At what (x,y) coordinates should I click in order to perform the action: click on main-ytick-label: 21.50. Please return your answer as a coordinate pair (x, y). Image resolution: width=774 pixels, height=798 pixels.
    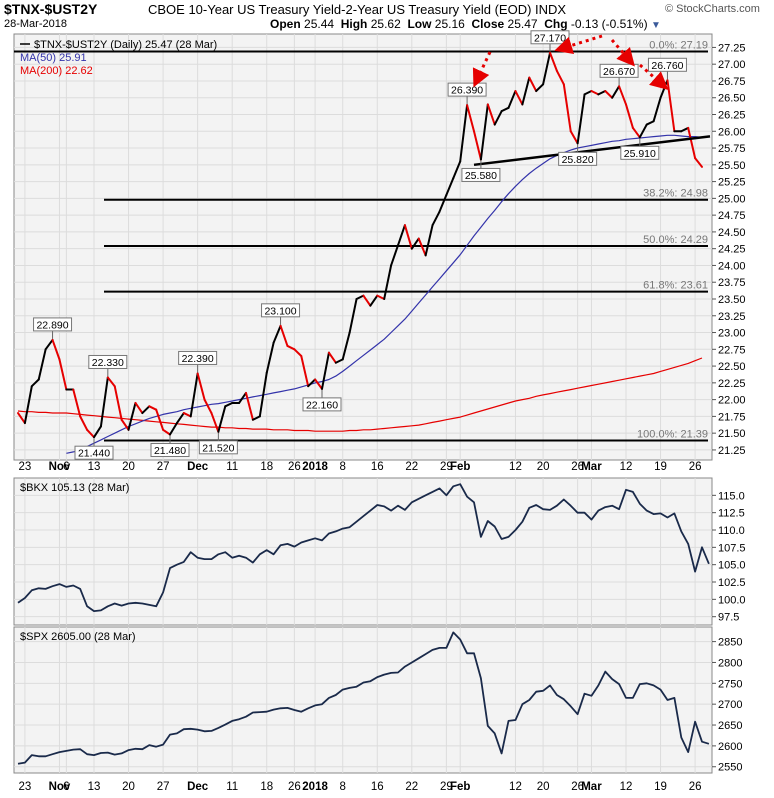
    Looking at the image, I should click on (732, 434).